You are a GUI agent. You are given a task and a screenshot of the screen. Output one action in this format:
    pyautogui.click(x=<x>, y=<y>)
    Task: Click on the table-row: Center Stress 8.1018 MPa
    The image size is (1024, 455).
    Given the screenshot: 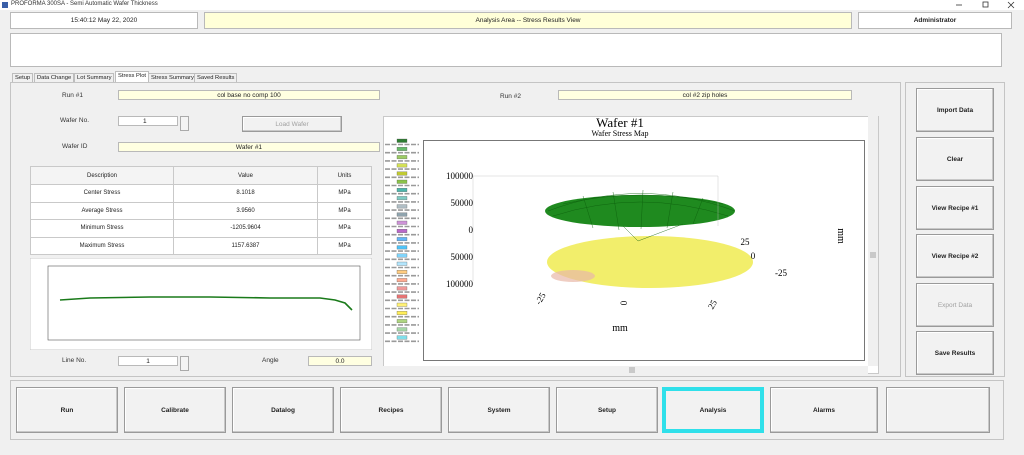 What is the action you would take?
    pyautogui.click(x=201, y=193)
    